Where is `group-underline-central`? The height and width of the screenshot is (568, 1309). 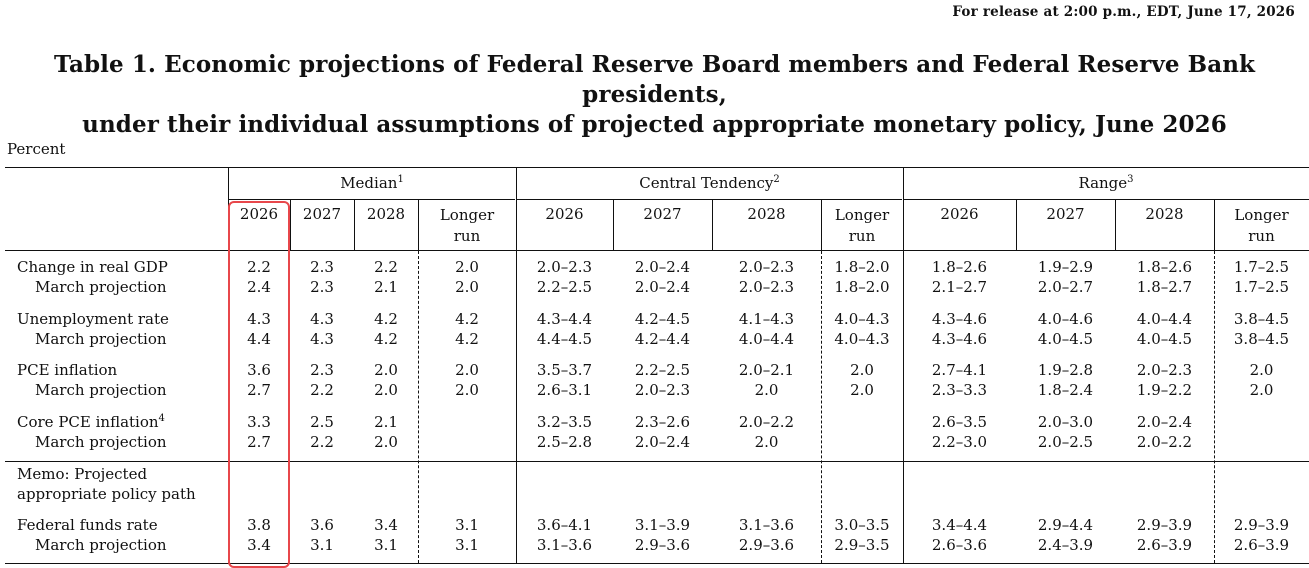 group-underline-central is located at coordinates (709, 199).